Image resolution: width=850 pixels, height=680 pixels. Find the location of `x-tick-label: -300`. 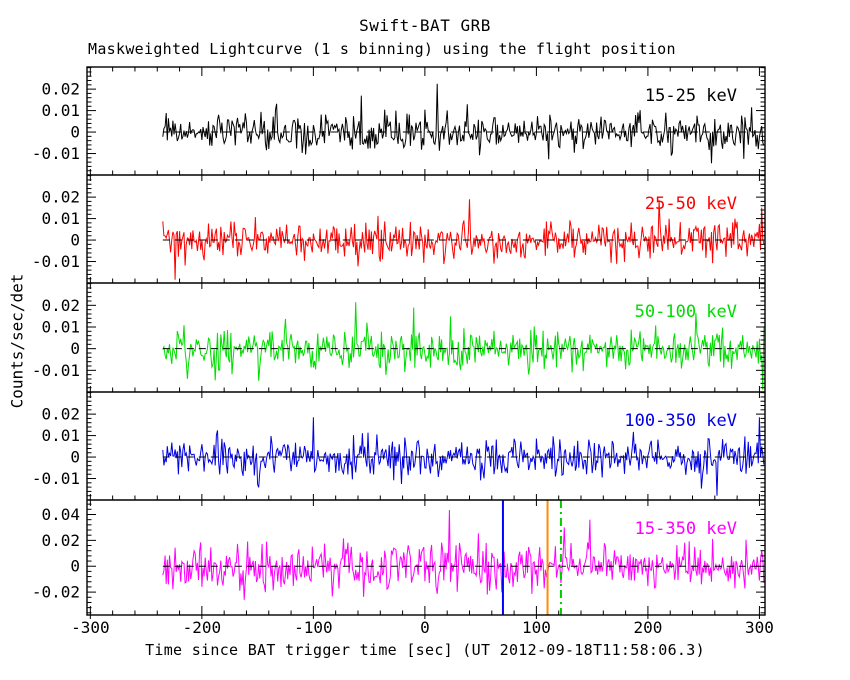

x-tick-label: -300 is located at coordinates (90, 627).